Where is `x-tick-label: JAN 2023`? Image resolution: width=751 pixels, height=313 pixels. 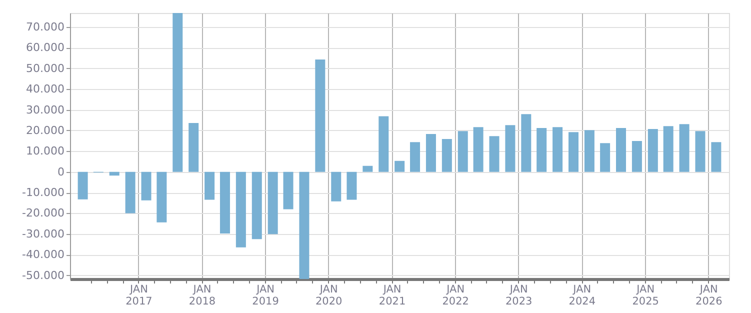
x-tick-label: JAN 2023 is located at coordinates (518, 296).